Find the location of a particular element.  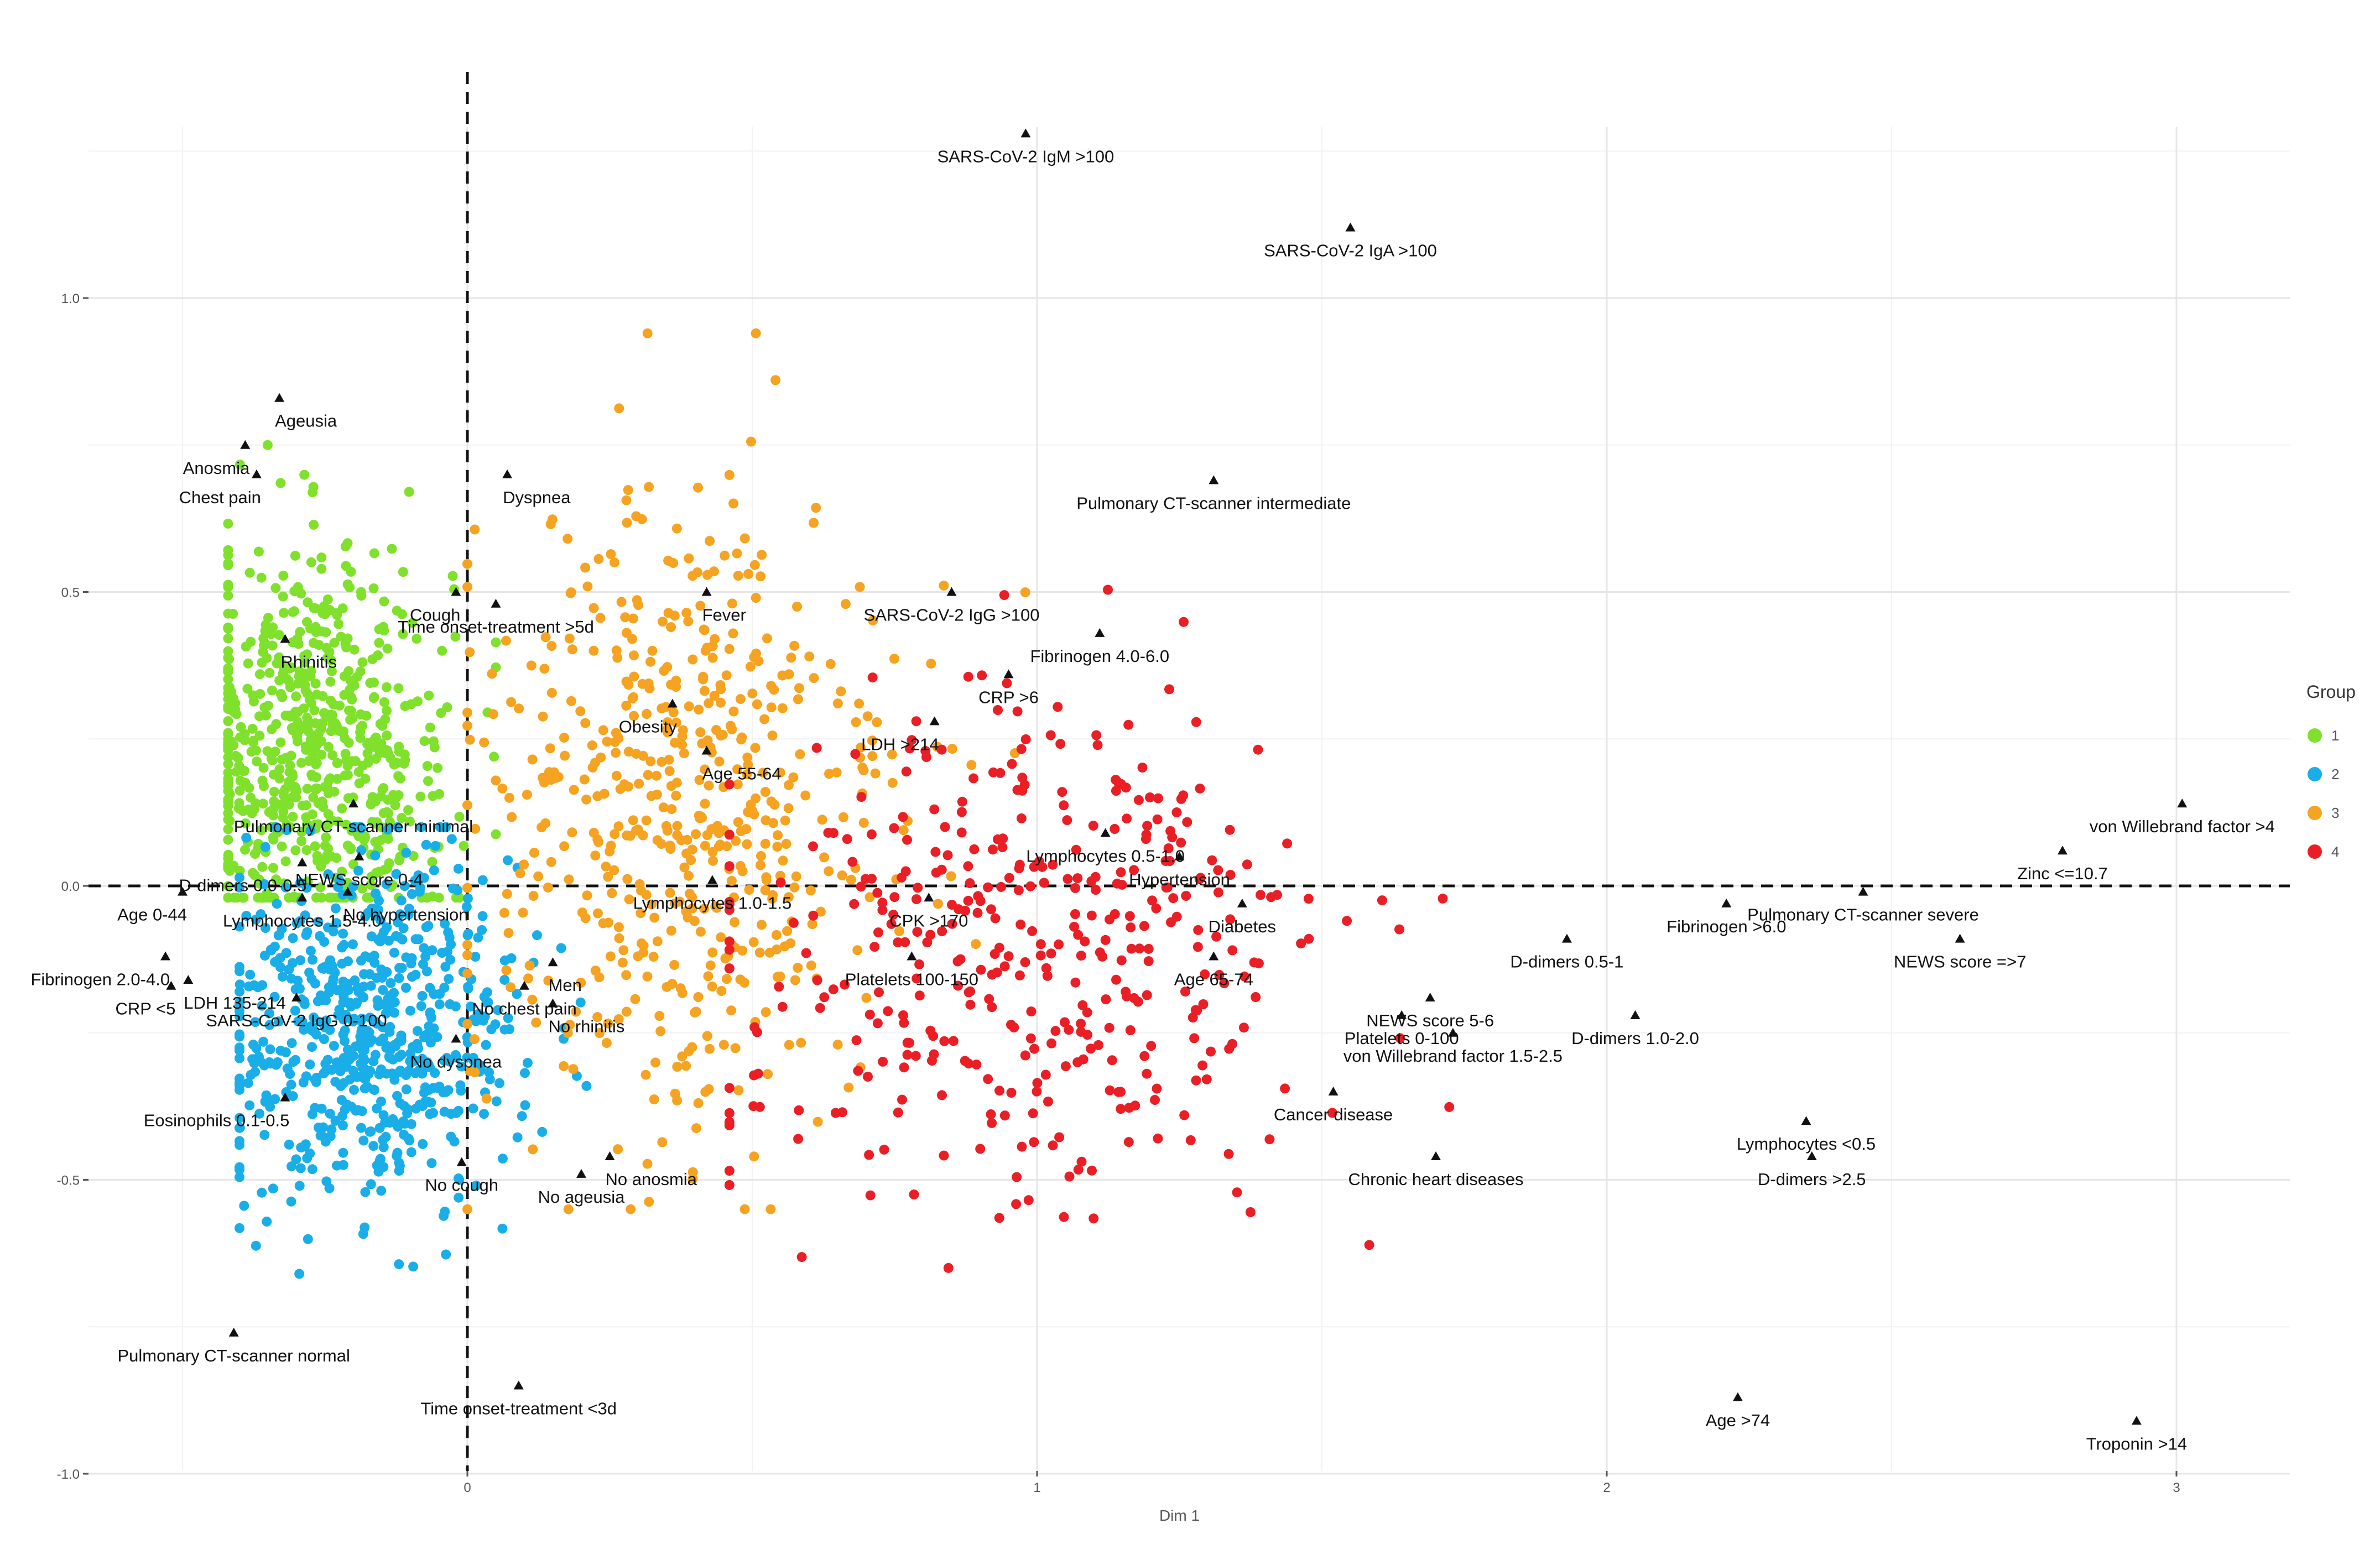

x-tick-label: 1 is located at coordinates (1036, 1488).